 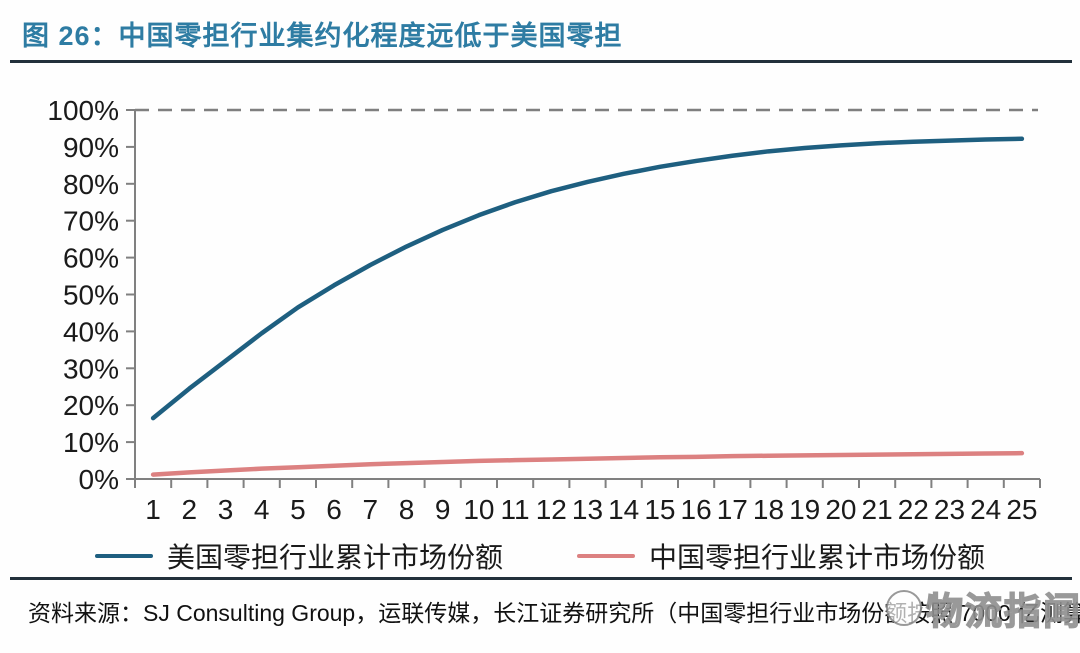 I want to click on cn-line-swatch, so click(x=606, y=556).